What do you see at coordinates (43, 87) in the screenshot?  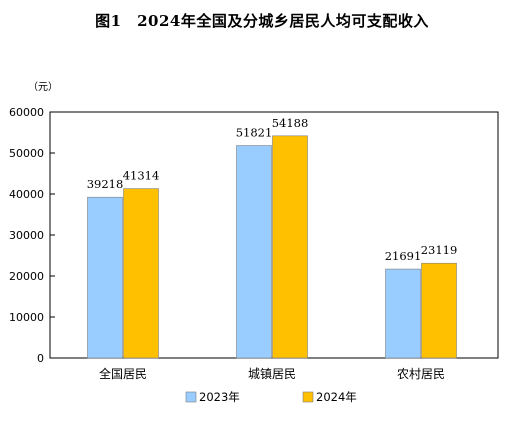 I see `y-unit-label: （元）` at bounding box center [43, 87].